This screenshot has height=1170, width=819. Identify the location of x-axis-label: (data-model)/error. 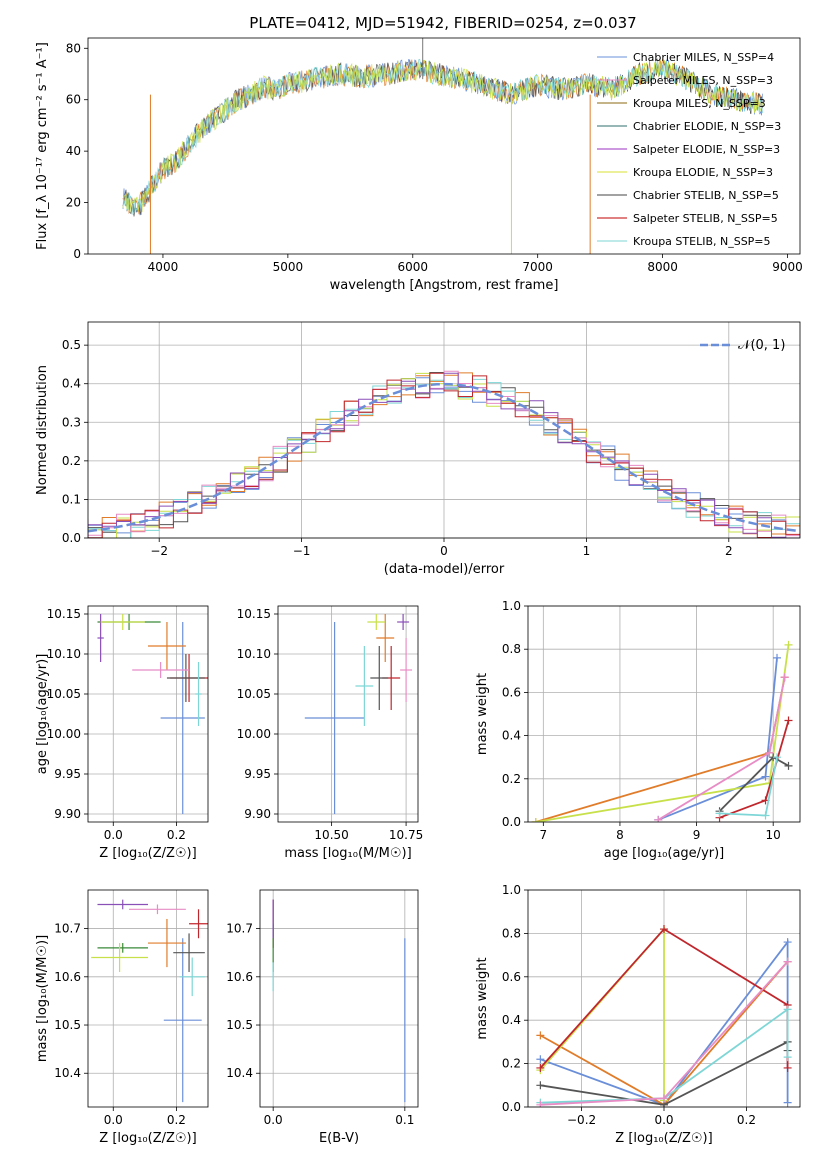
(444, 569).